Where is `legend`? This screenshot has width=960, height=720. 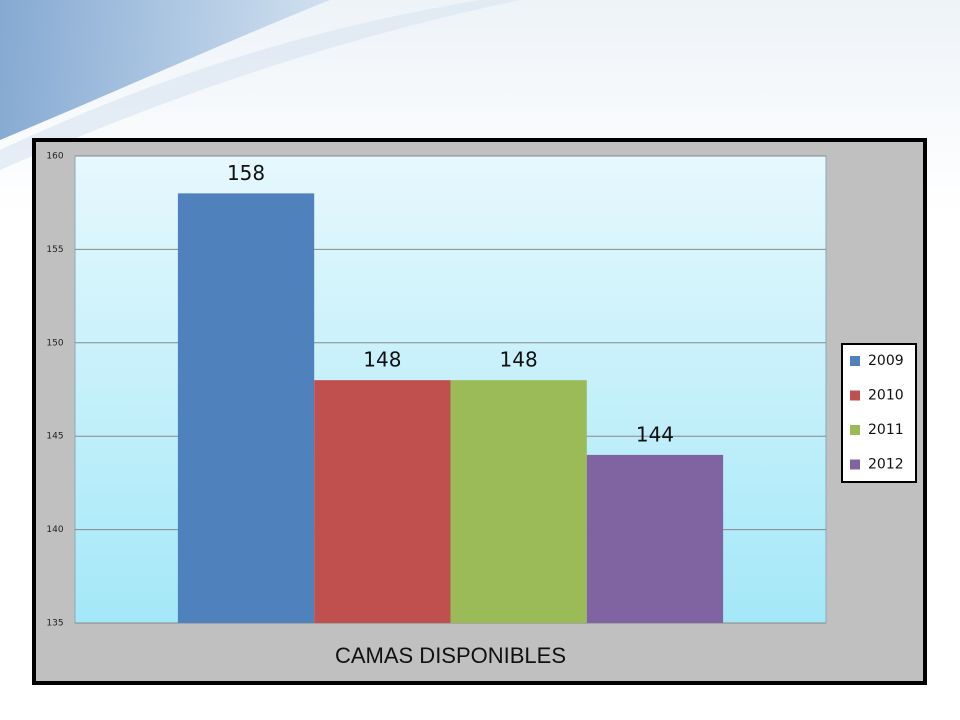 legend is located at coordinates (879, 413).